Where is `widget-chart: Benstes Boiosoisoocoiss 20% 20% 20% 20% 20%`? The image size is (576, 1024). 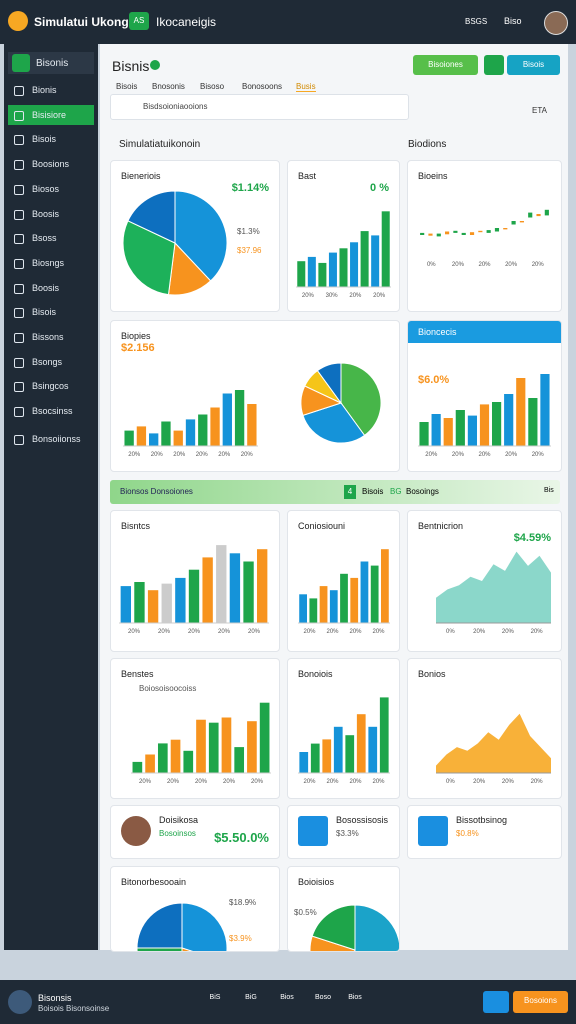
widget-chart: Benstes Boiosoisoocoiss 20% 20% 20% 20% 20% is located at coordinates (196, 727).